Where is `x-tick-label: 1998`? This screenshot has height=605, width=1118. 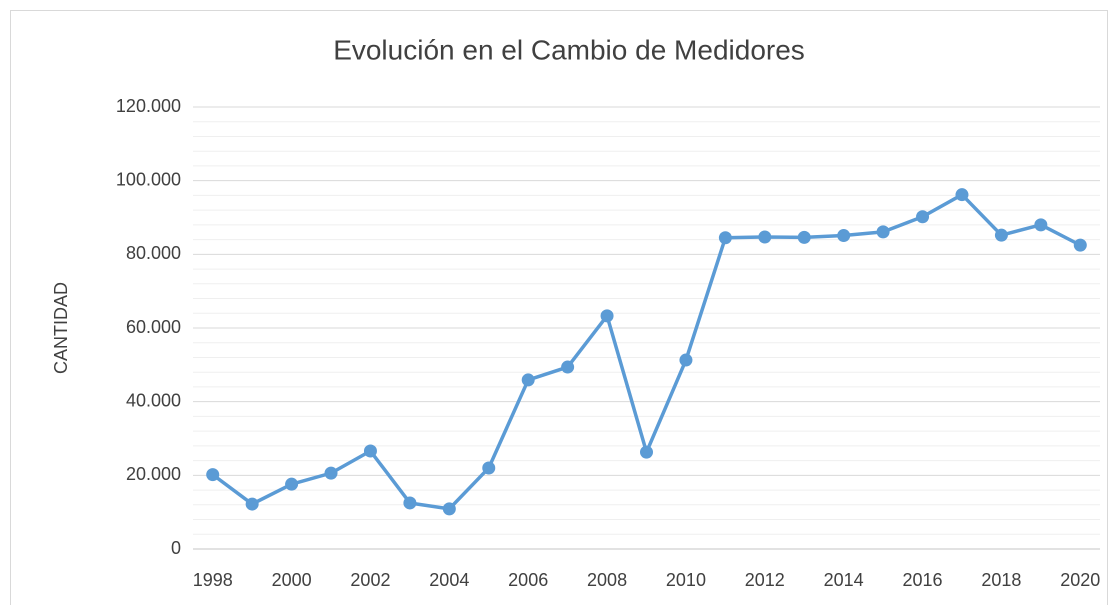
x-tick-label: 1998 is located at coordinates (213, 580).